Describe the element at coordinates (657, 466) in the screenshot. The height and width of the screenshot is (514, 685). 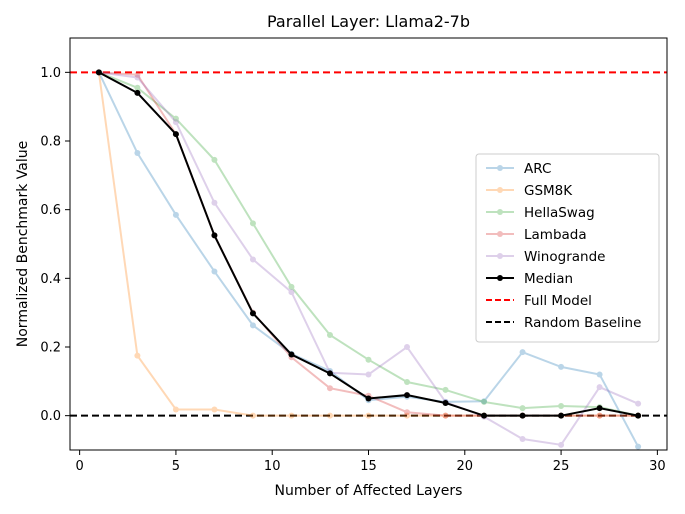
I see `x-tick-label: 30` at that location.